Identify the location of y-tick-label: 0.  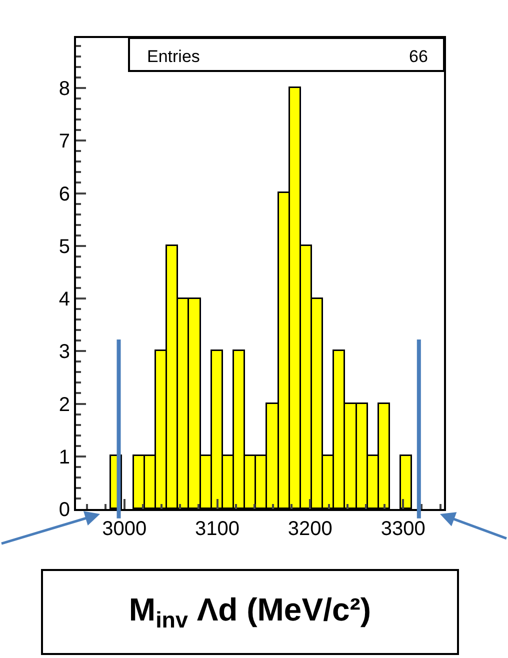
(64, 510).